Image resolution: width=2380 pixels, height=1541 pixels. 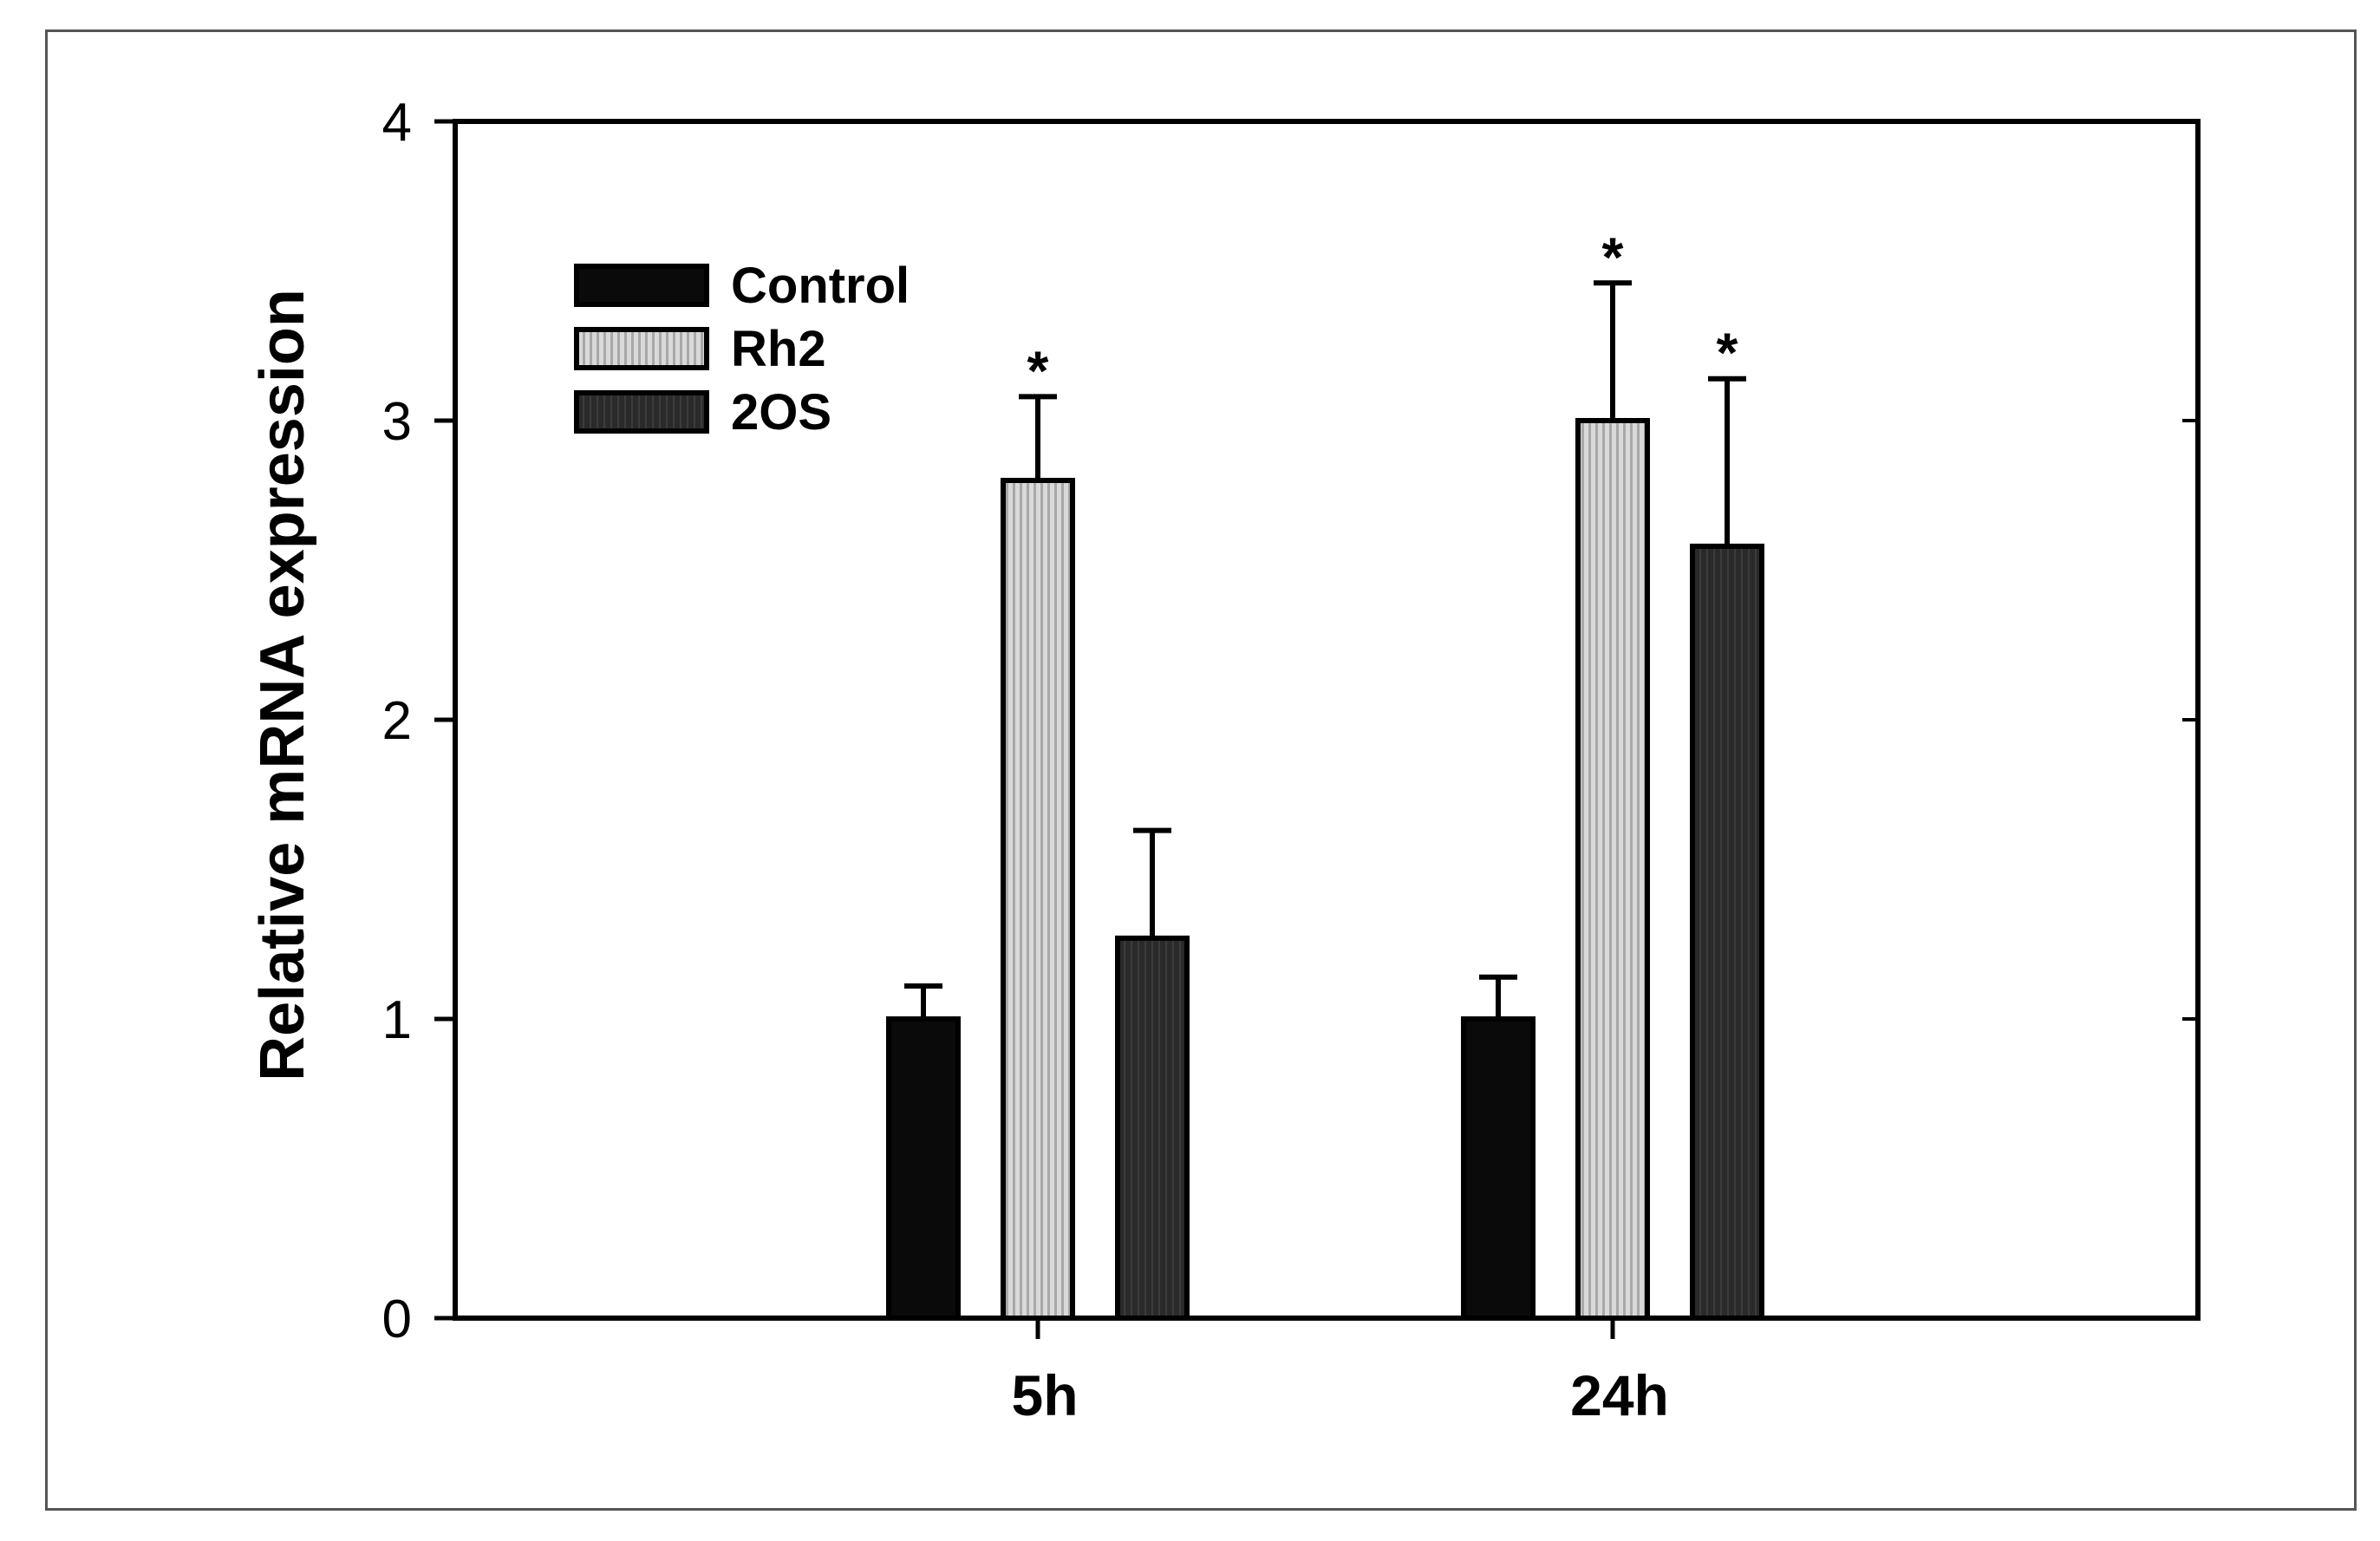 What do you see at coordinates (1619, 1395) in the screenshot?
I see `x-tick-label: 24h` at bounding box center [1619, 1395].